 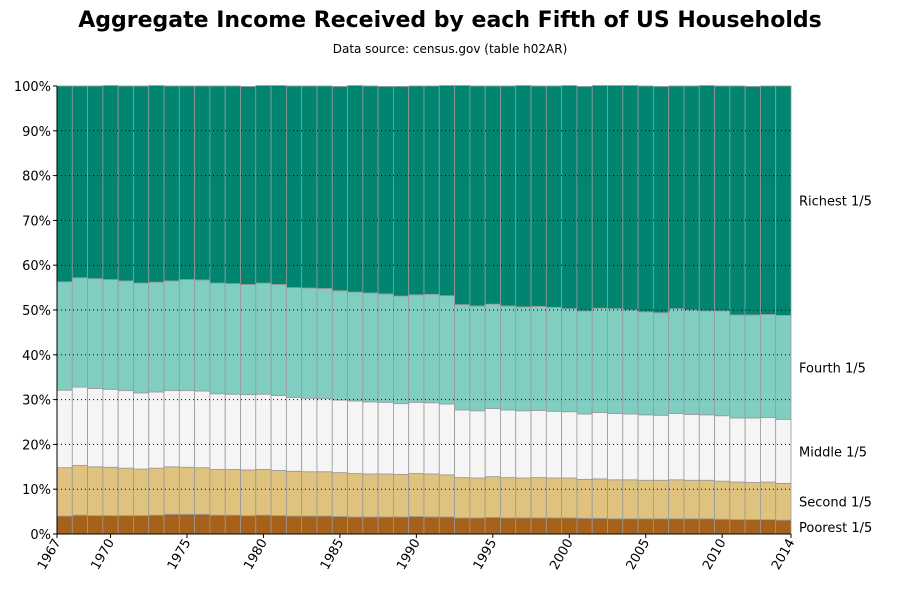 I want to click on y-tick-label: 60%, so click(x=36, y=266).